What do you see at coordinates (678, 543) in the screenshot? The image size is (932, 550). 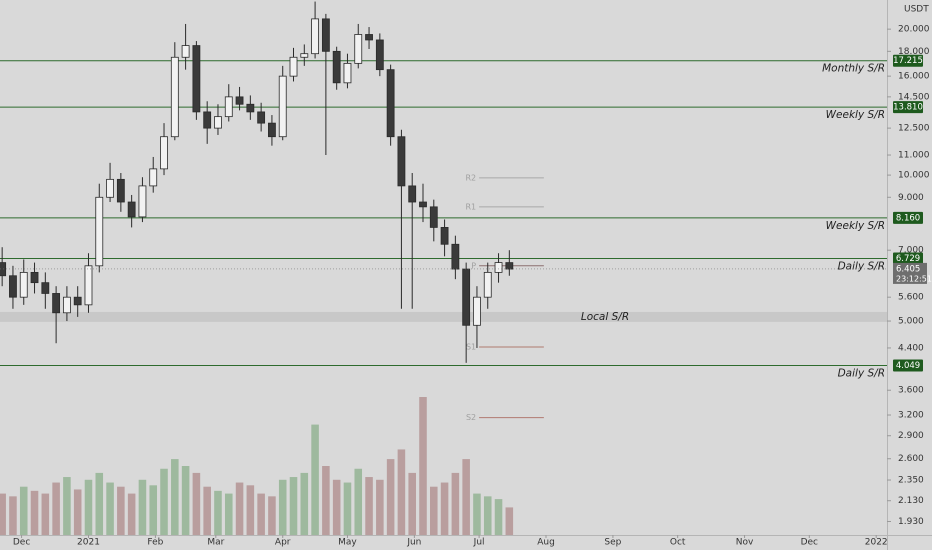 I see `x-tick-label: Oct` at bounding box center [678, 543].